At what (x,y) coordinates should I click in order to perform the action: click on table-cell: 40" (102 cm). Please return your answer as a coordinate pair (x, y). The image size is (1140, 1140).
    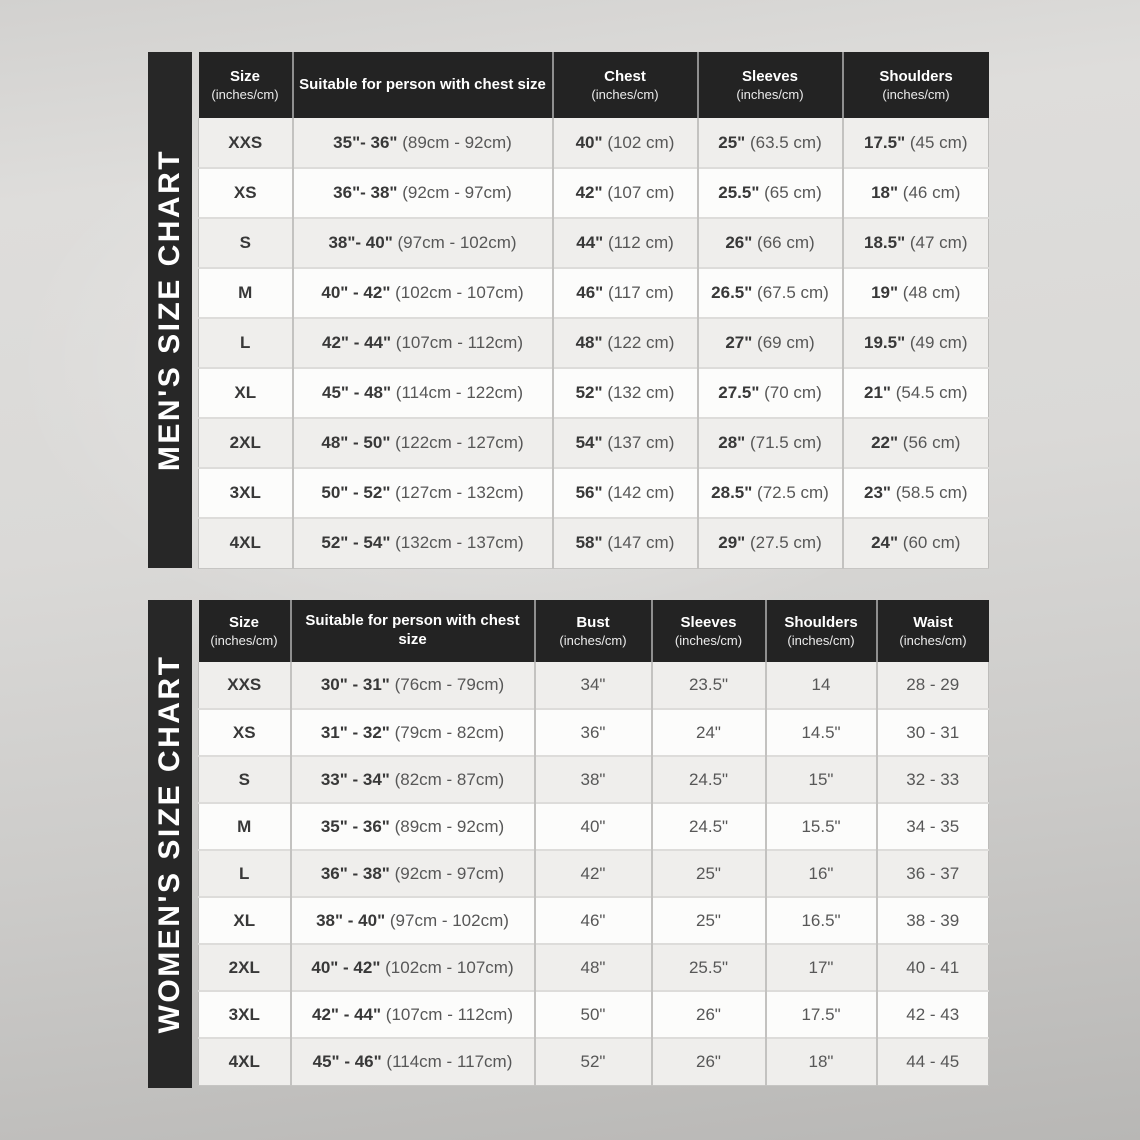
    Looking at the image, I should click on (624, 143).